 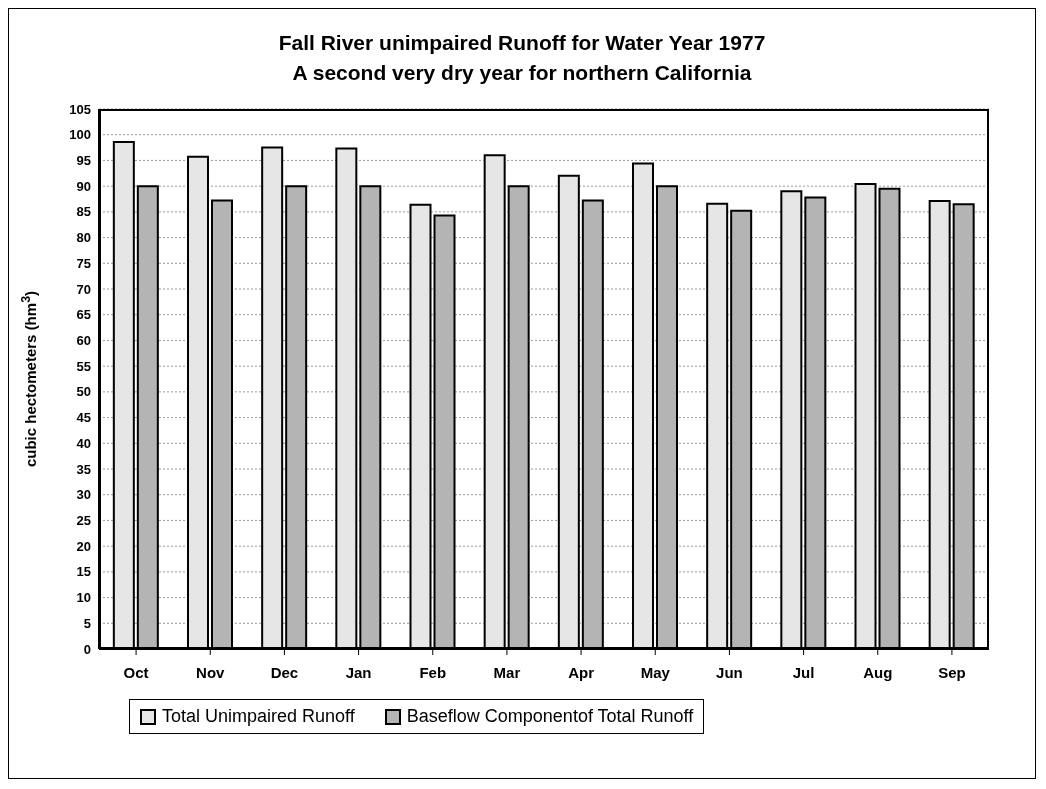 I want to click on y-tick-label: 5, so click(x=87, y=623).